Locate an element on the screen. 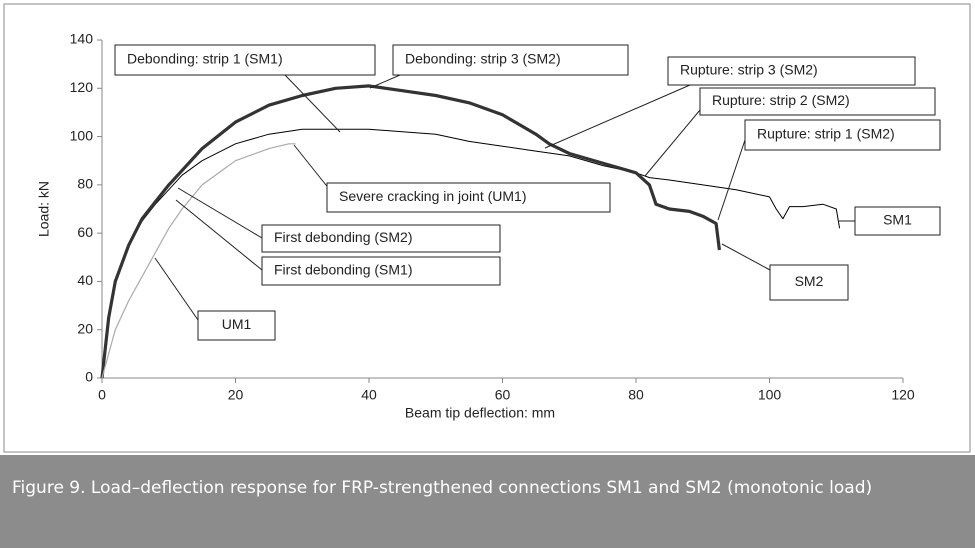  callout-text: SM1 is located at coordinates (897, 220).